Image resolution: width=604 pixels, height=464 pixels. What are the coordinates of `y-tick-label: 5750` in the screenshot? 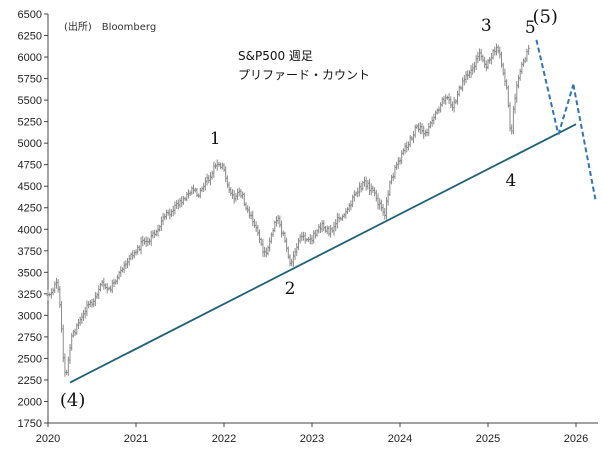 It's located at (30, 80).